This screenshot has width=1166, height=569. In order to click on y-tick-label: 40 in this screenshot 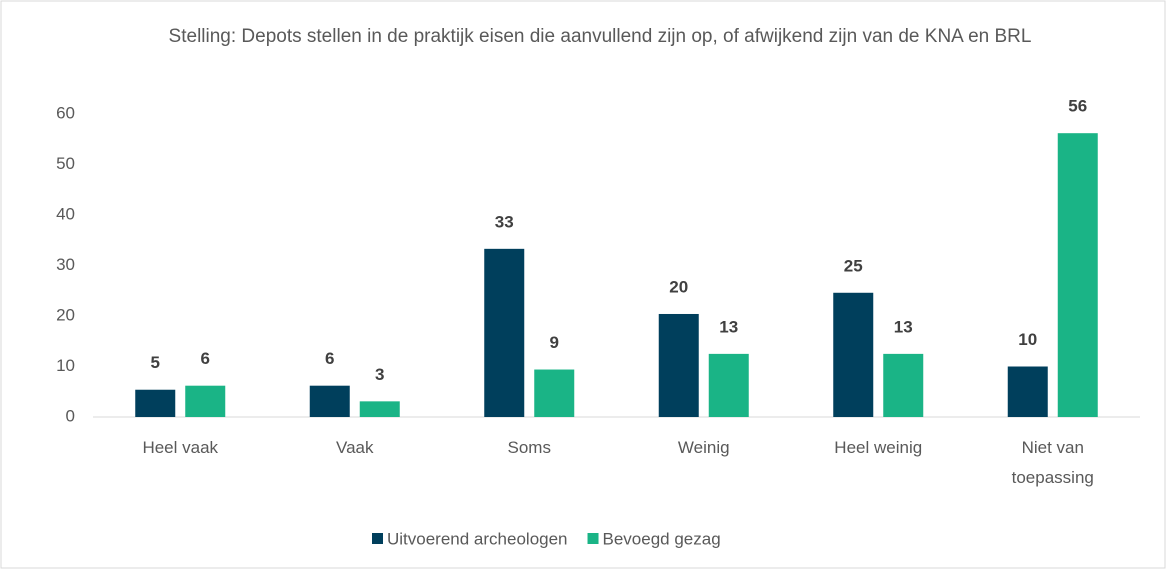, I will do `click(65, 213)`.